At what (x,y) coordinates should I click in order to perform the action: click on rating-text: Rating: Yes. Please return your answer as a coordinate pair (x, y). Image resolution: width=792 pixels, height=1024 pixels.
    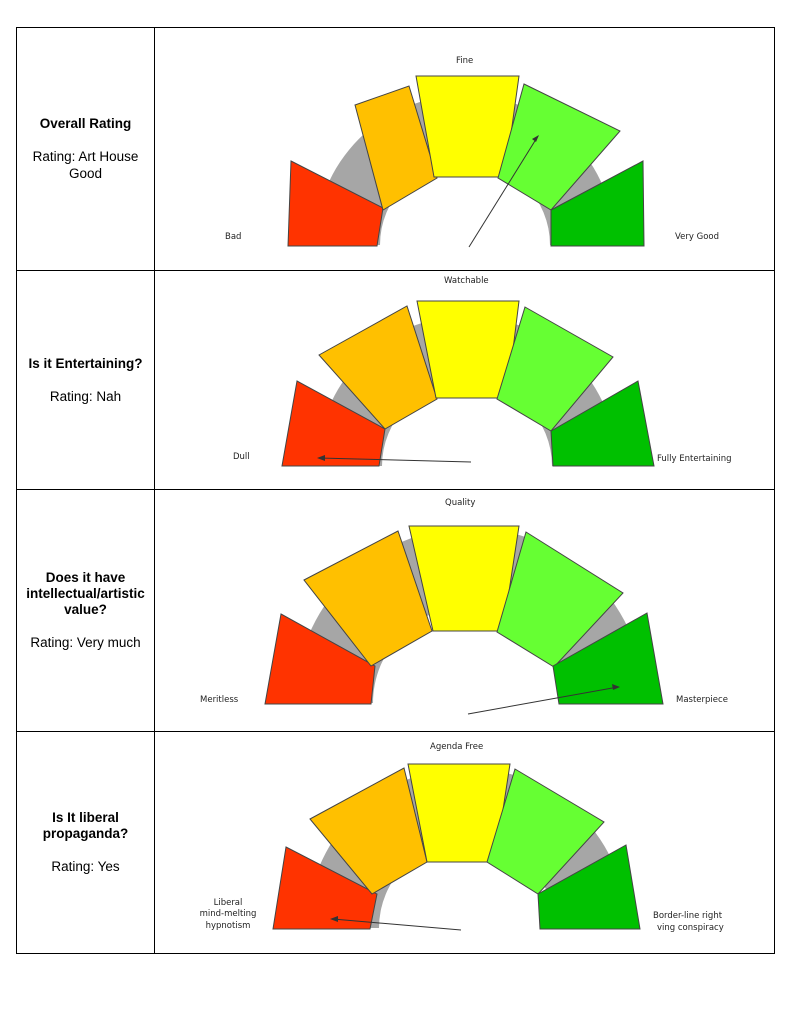
    Looking at the image, I should click on (85, 866).